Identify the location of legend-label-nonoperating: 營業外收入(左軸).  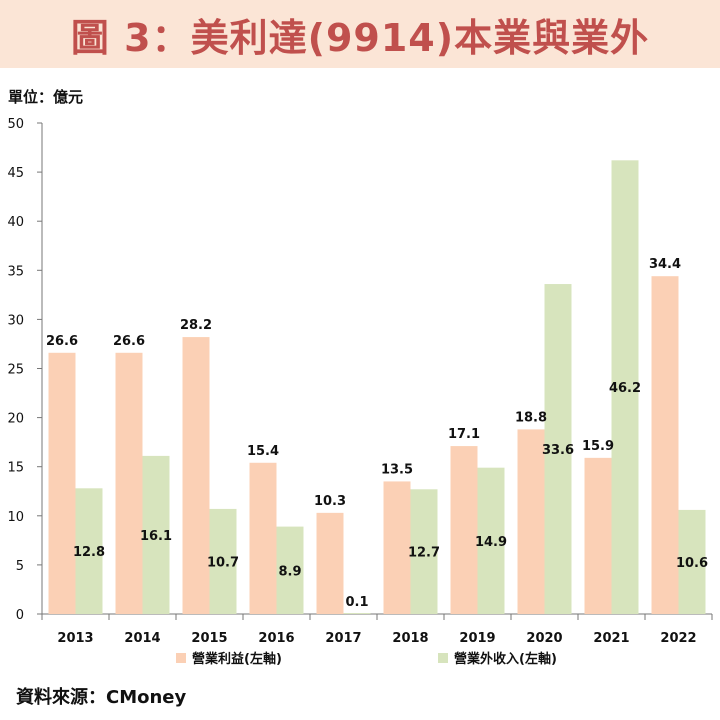
(505, 659).